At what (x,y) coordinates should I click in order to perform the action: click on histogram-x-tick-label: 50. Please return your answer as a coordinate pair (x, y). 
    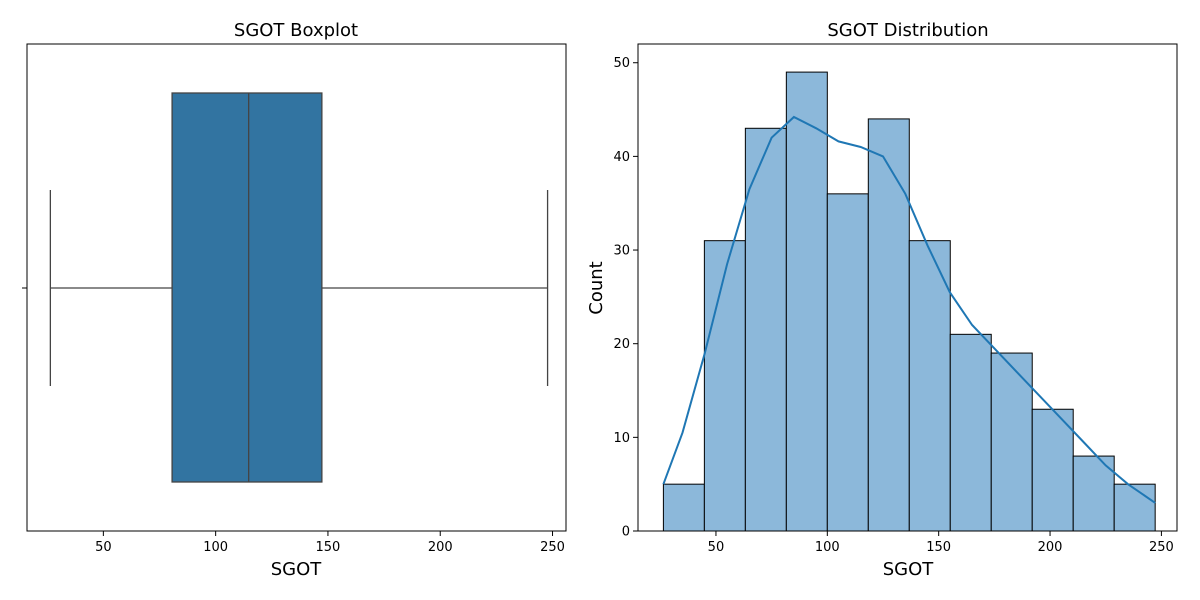
    Looking at the image, I should click on (716, 547).